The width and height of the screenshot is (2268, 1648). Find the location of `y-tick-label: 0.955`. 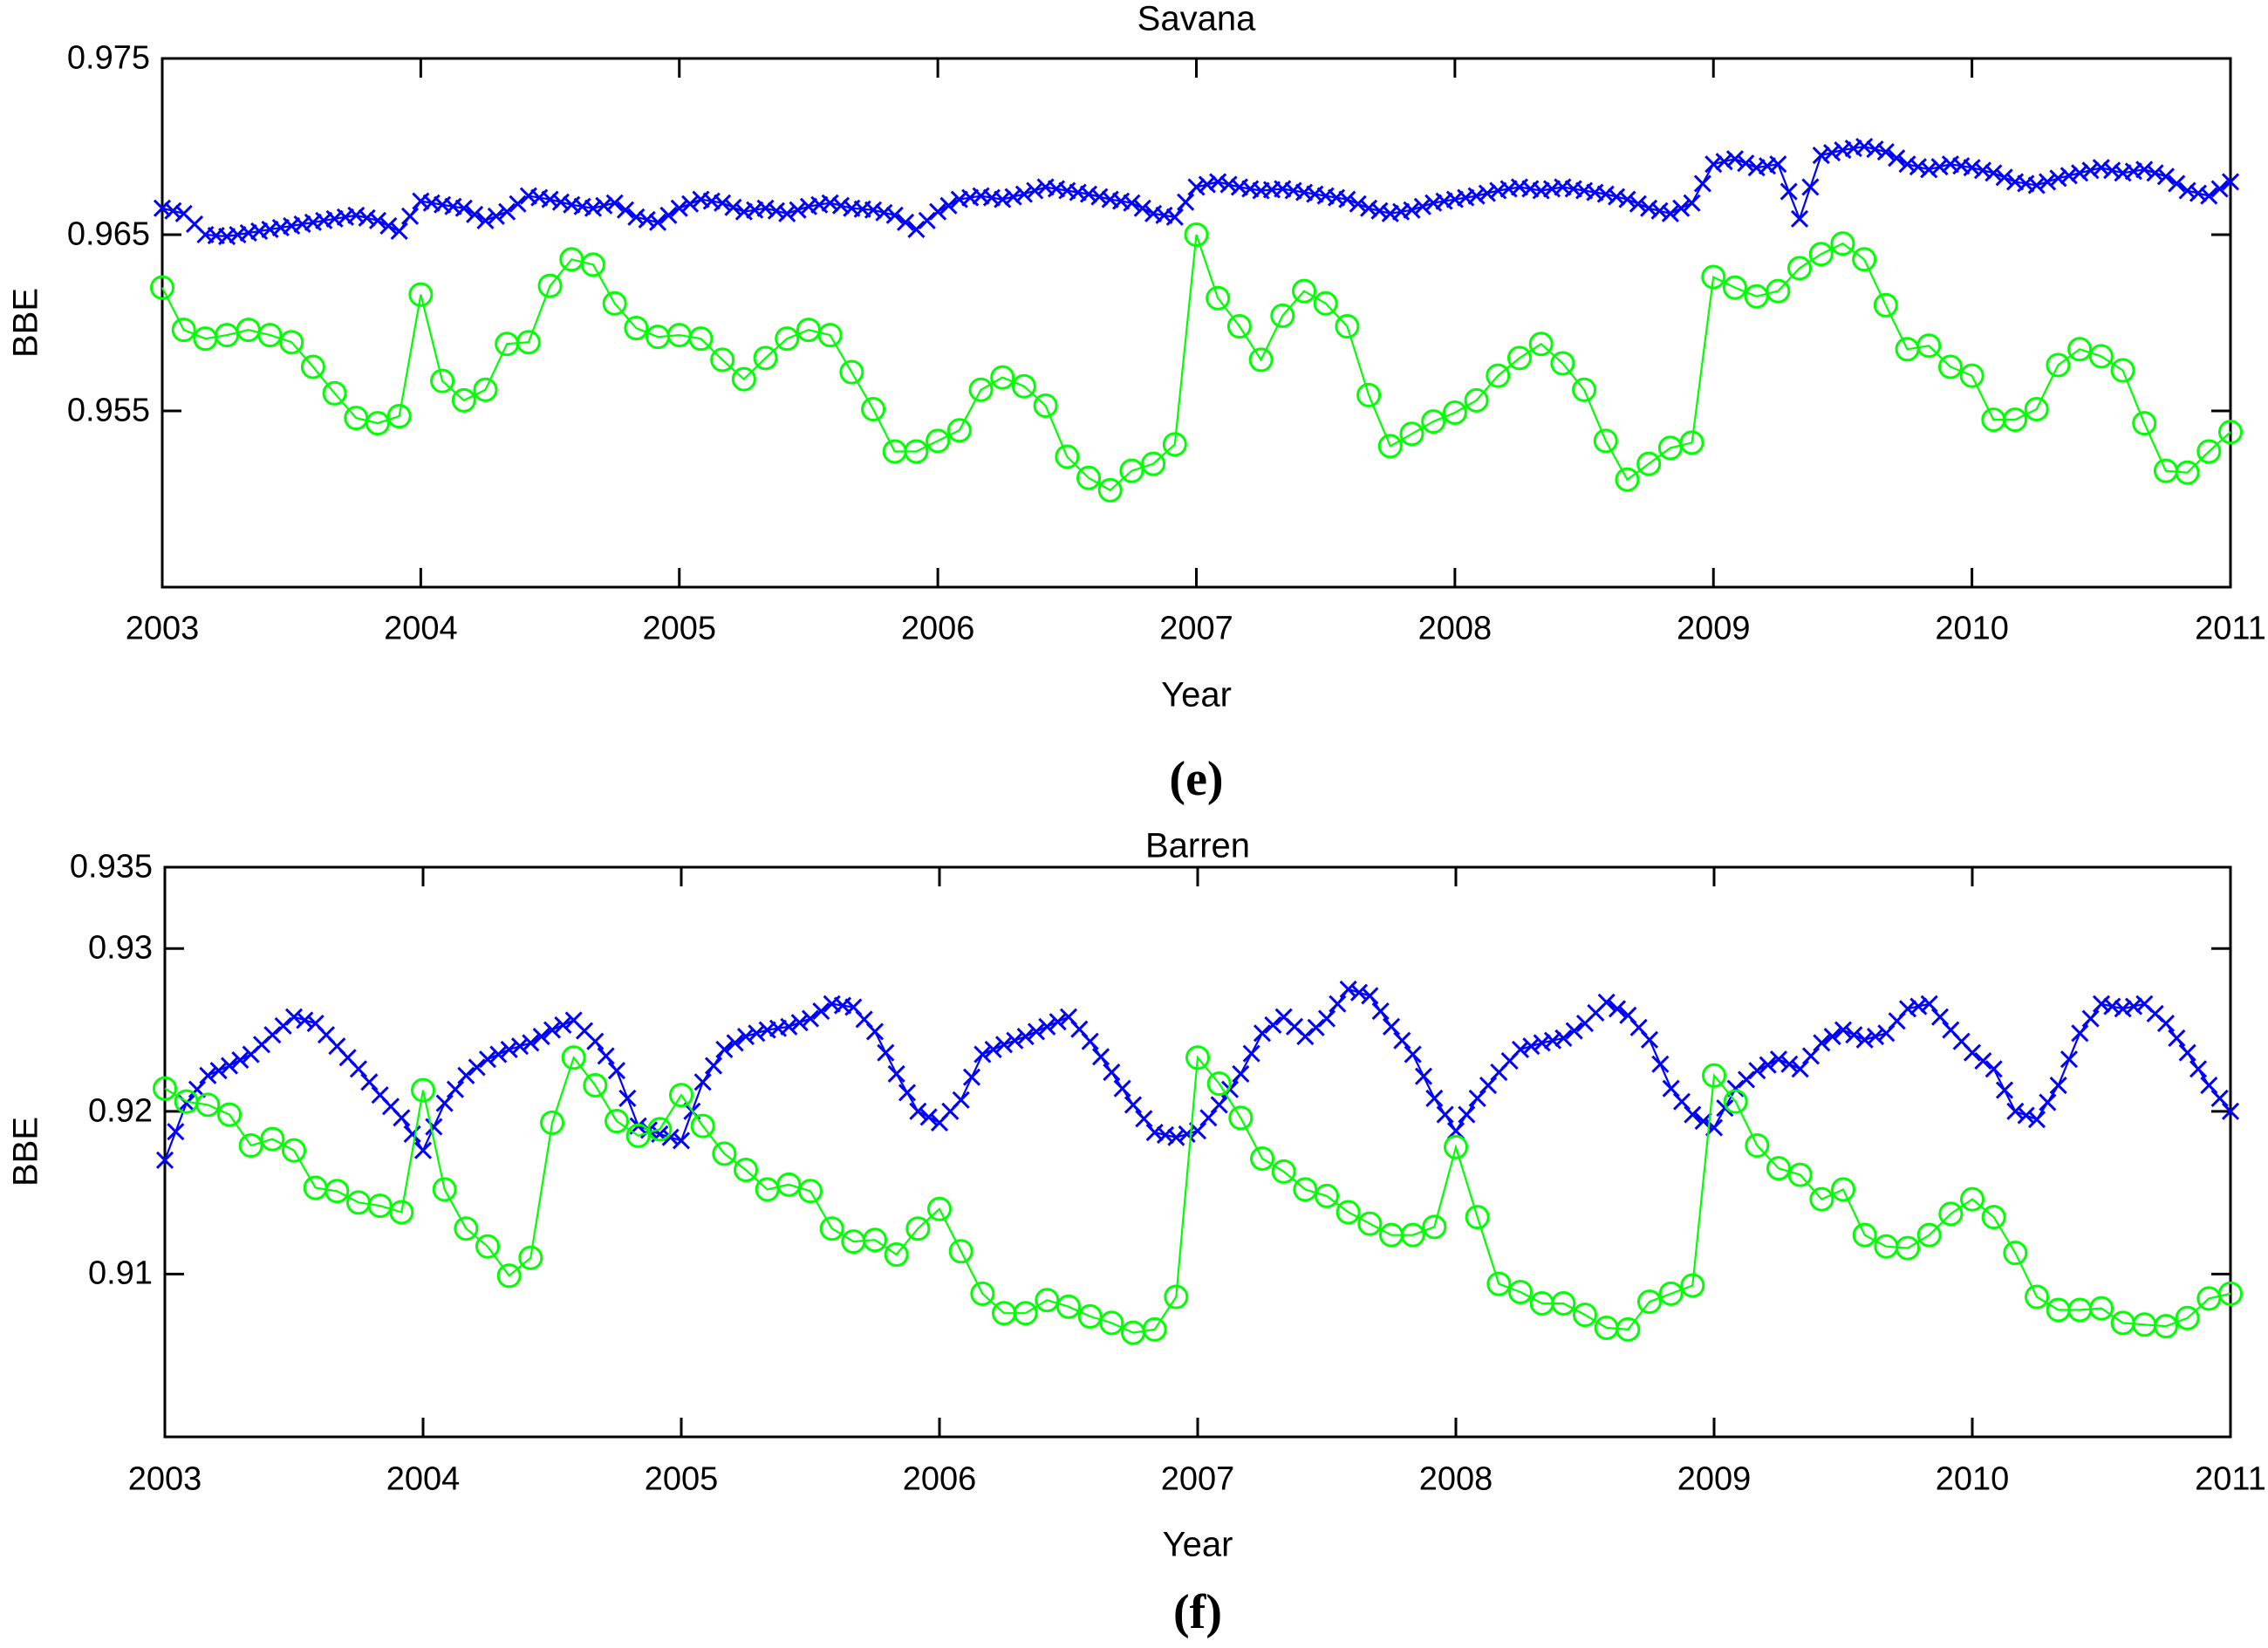

y-tick-label: 0.955 is located at coordinates (108, 410).